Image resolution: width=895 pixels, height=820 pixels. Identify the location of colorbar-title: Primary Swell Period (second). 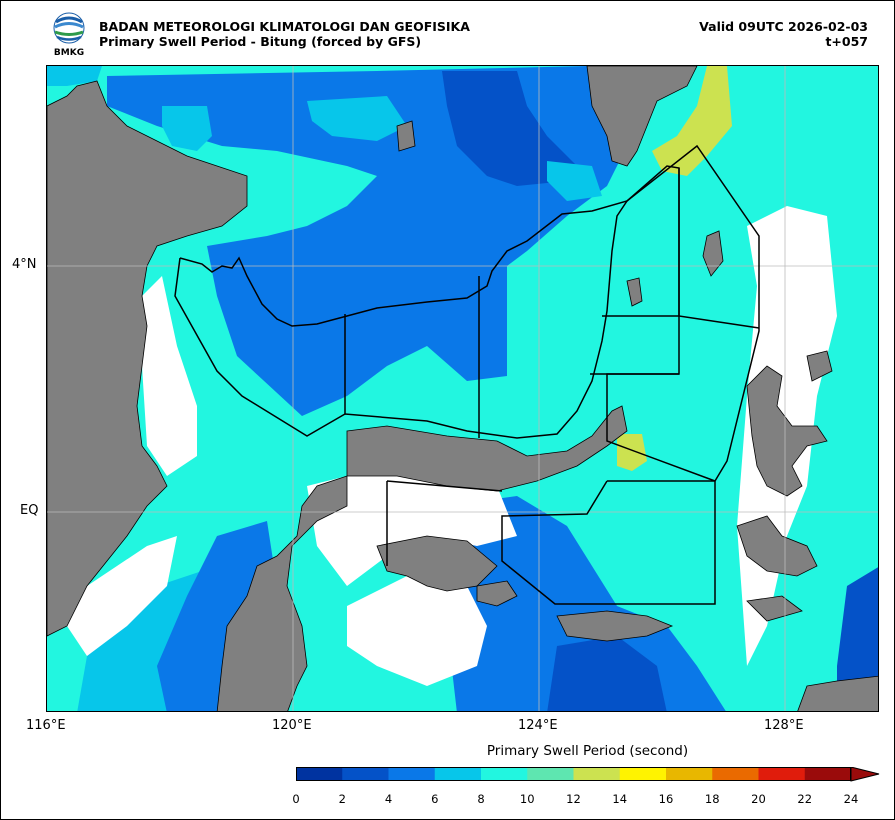
(587, 751).